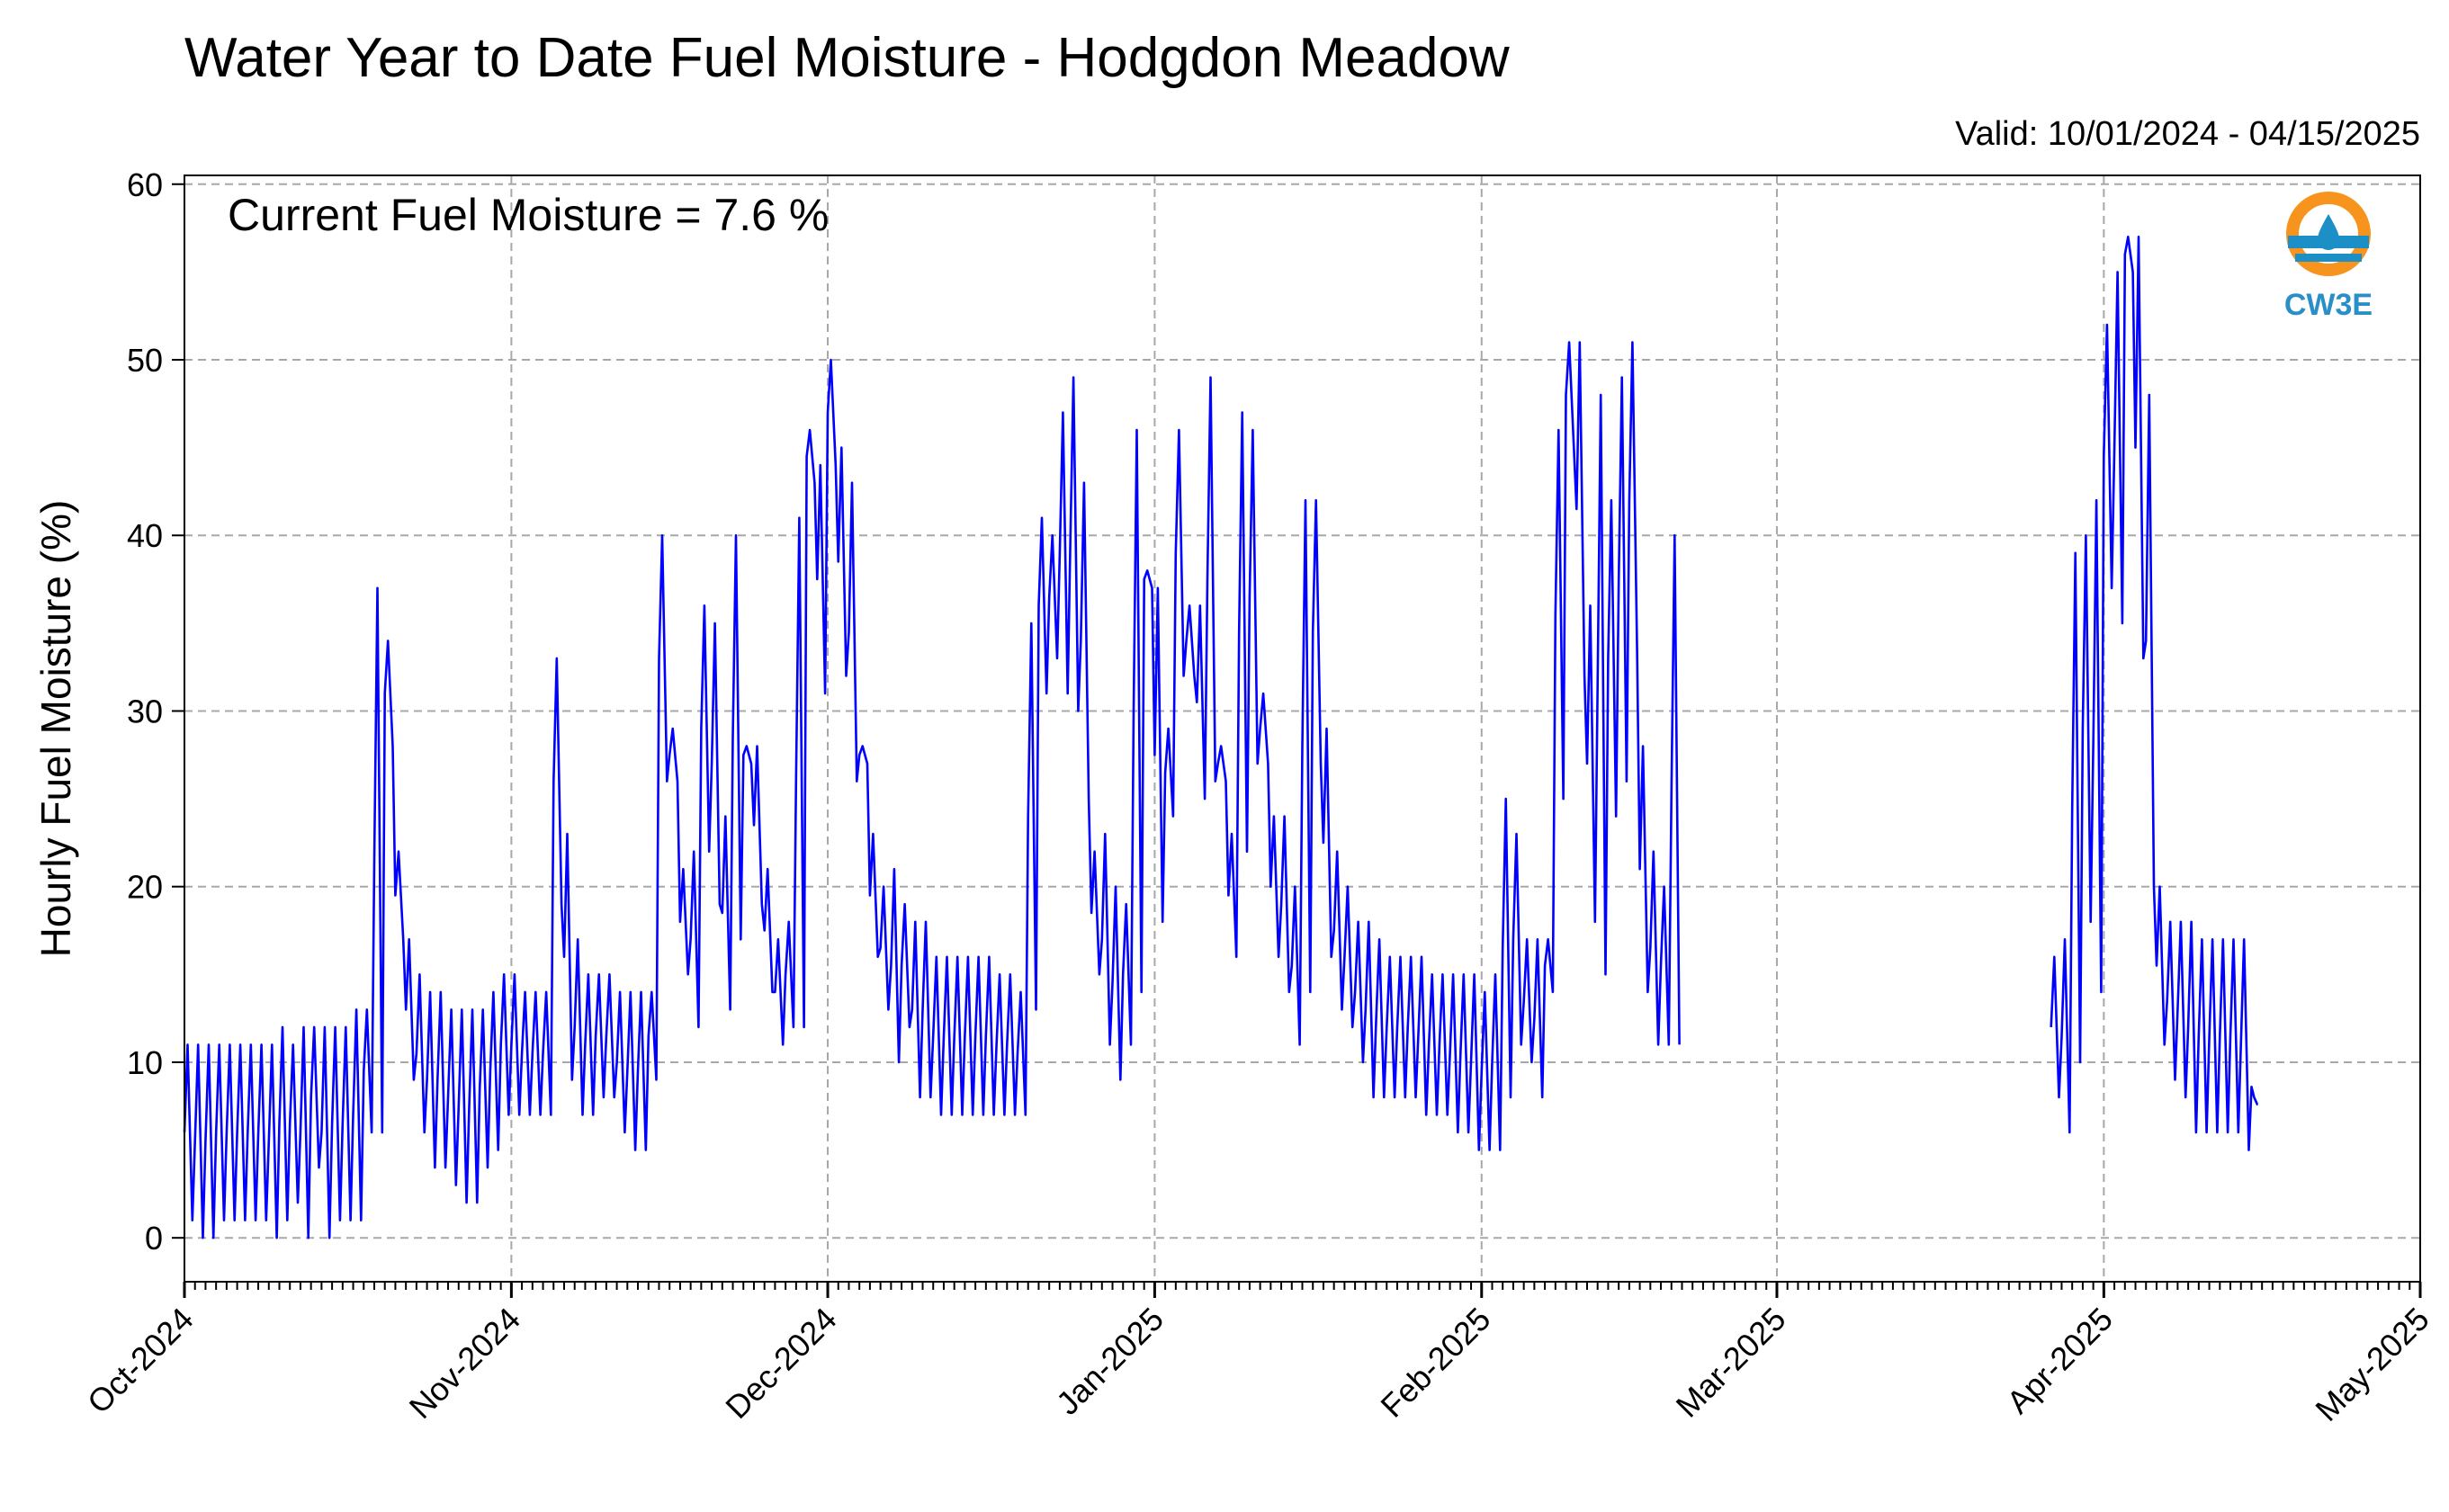  I want to click on drop-icon, so click(2329, 232).